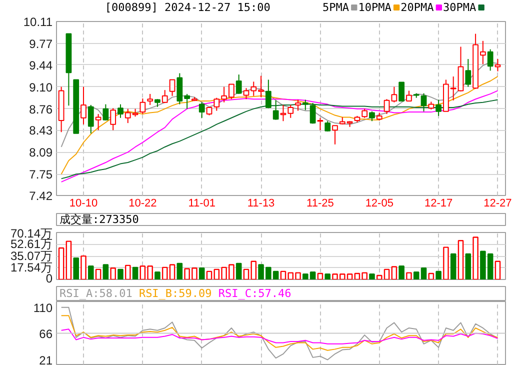 This screenshot has width=520, height=365. What do you see at coordinates (99, 219) in the screenshot?
I see `chart-title: 成交量:273350` at bounding box center [99, 219].